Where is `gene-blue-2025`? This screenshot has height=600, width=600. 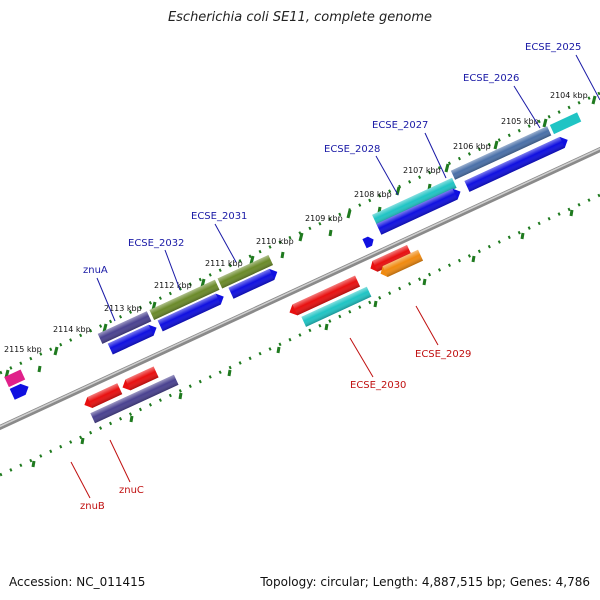
gene-blue-2025 is located at coordinates (516, 164).